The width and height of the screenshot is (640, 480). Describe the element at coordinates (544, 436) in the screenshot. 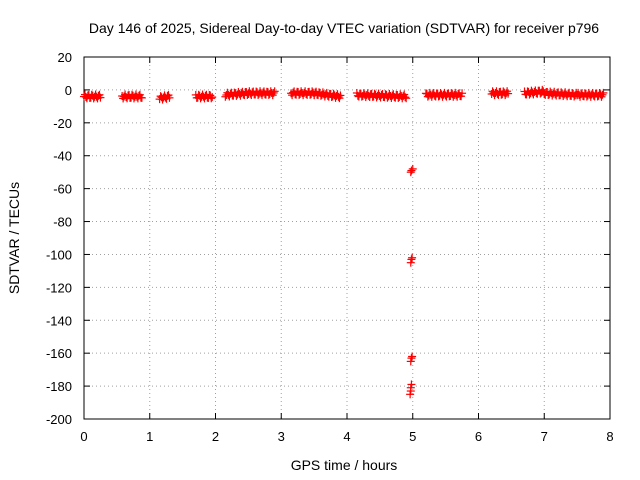

I see `x-tick-label: 7` at that location.